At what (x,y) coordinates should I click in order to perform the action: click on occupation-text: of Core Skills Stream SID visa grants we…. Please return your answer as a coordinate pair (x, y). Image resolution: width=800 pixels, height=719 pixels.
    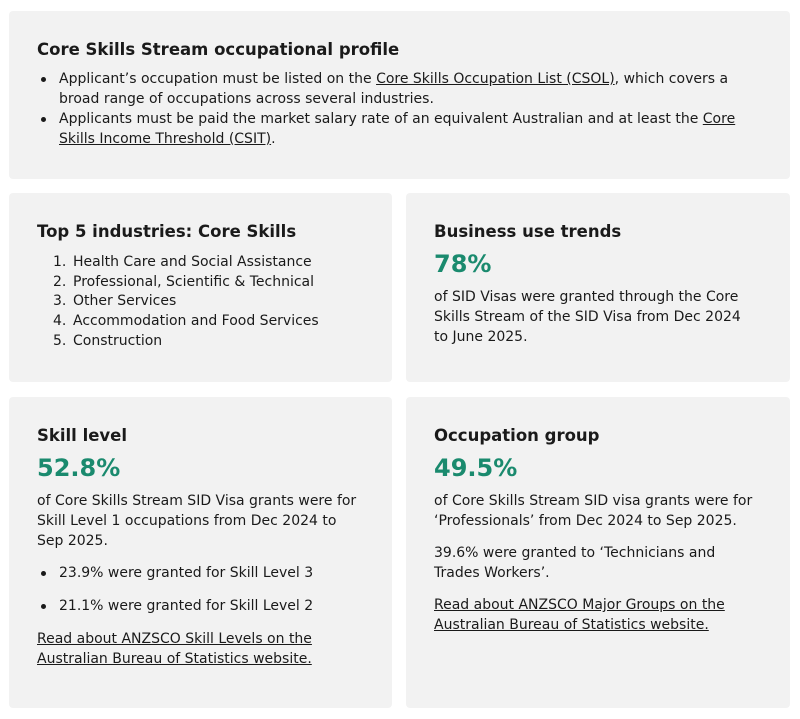
    Looking at the image, I should click on (593, 511).